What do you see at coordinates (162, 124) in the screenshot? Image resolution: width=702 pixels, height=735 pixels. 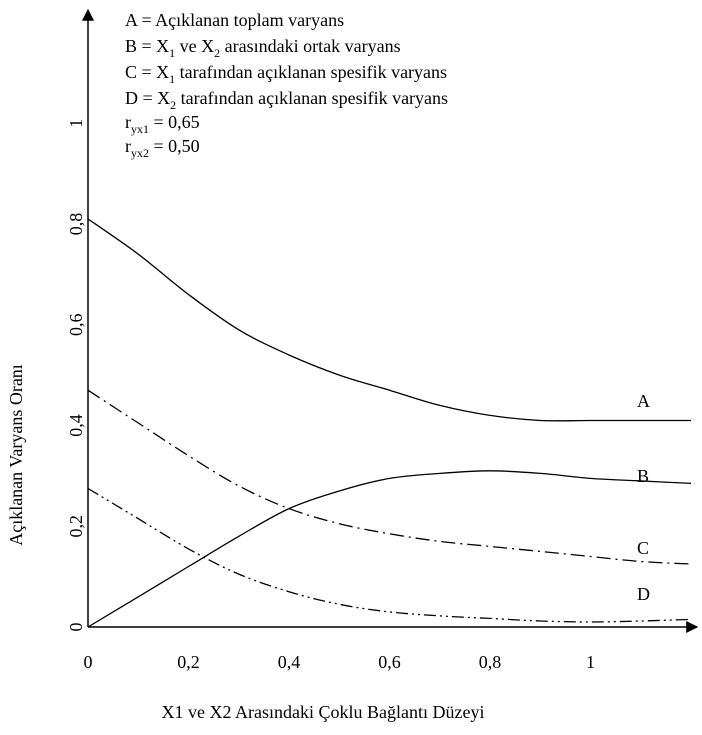 I see `legend-line: ryx1 = 0,65` at bounding box center [162, 124].